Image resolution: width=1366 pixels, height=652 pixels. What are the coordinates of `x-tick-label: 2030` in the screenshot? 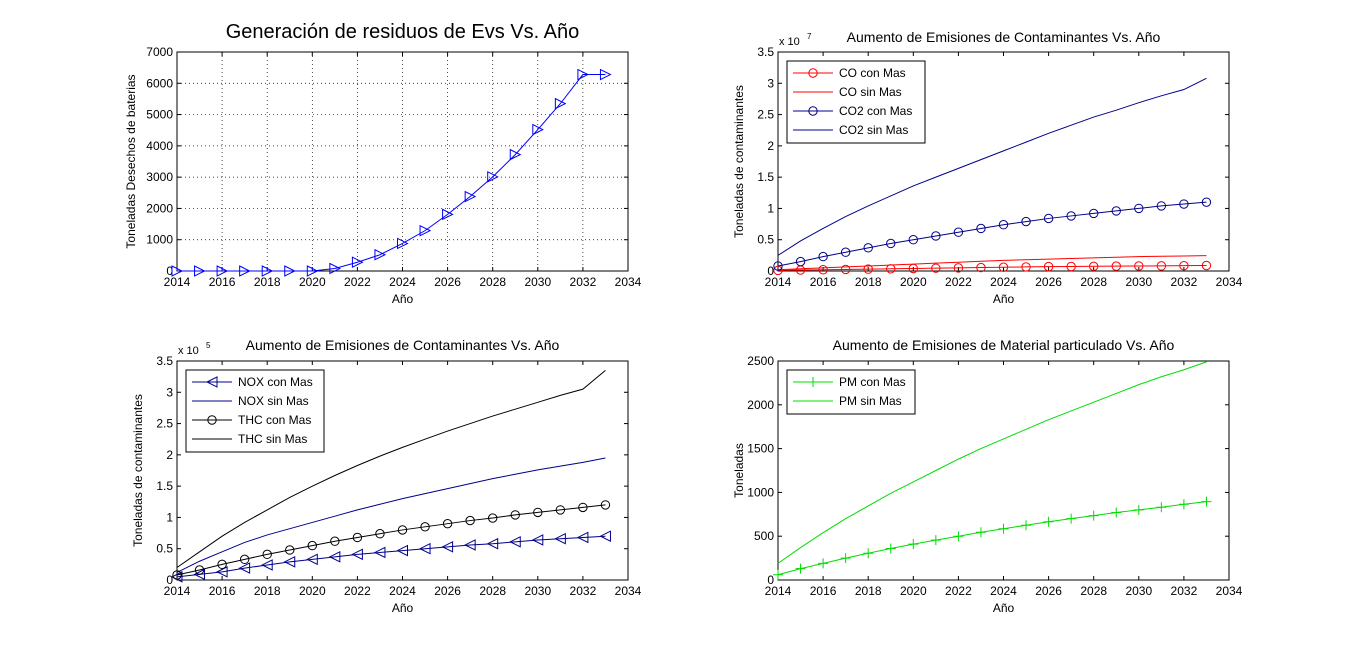 It's located at (1138, 591).